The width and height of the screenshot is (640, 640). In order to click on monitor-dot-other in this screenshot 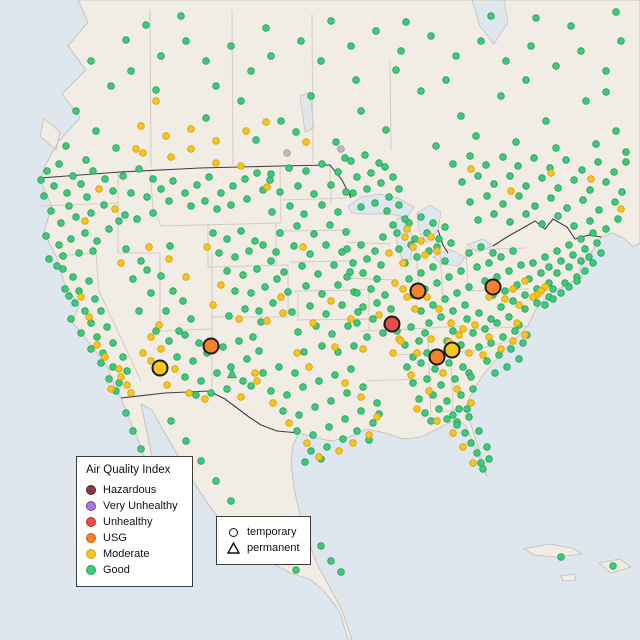, I will do `click(341, 149)`.